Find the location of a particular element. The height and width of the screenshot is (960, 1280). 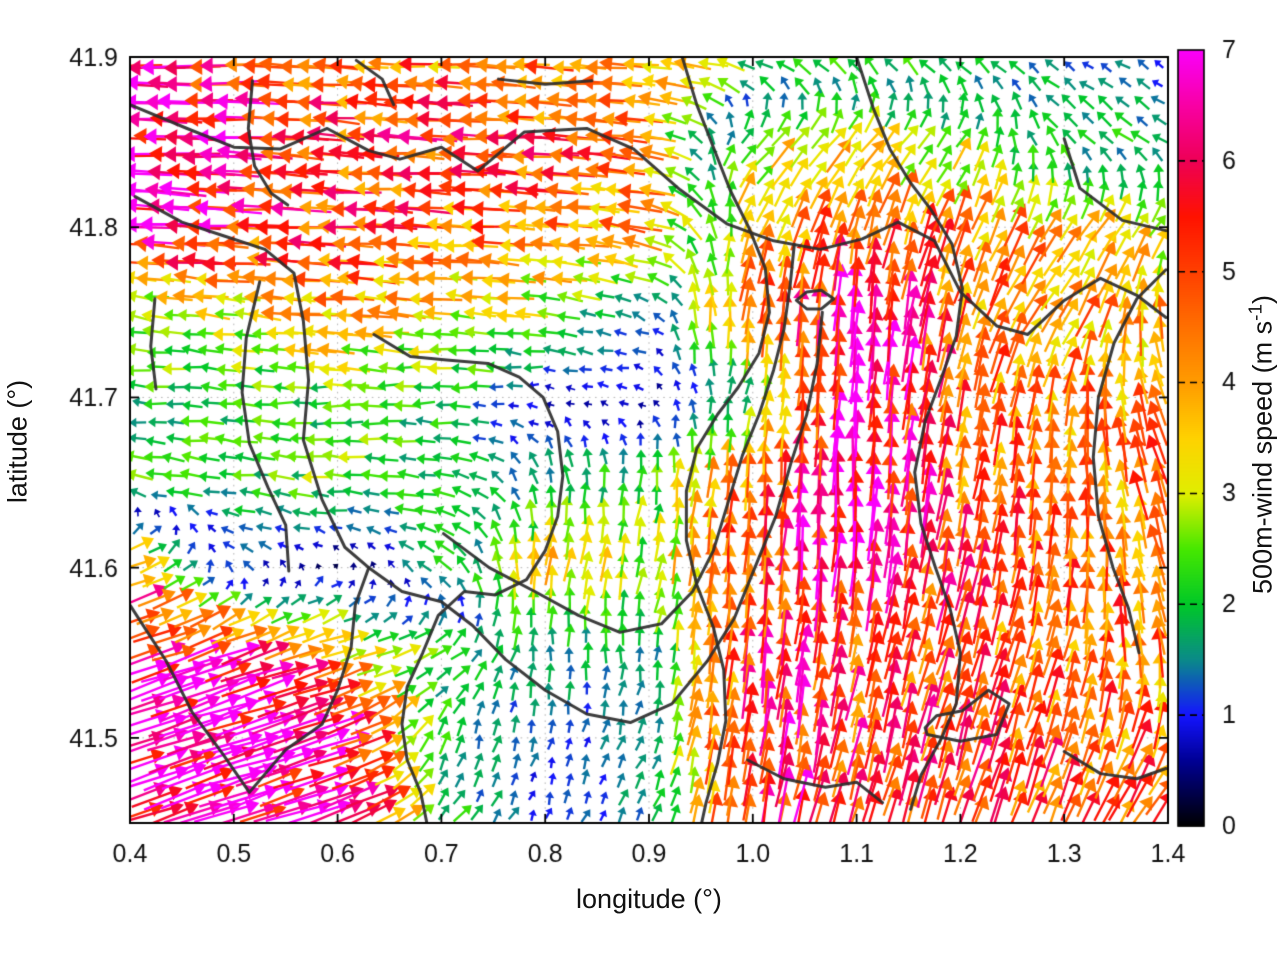

colorbar-title-sup: -1 is located at coordinates (1256, 312).